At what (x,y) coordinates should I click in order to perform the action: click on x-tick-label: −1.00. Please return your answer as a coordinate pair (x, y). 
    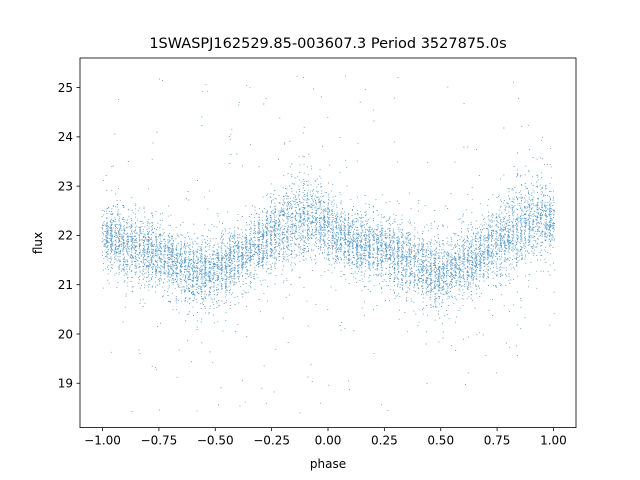
    Looking at the image, I should click on (102, 441).